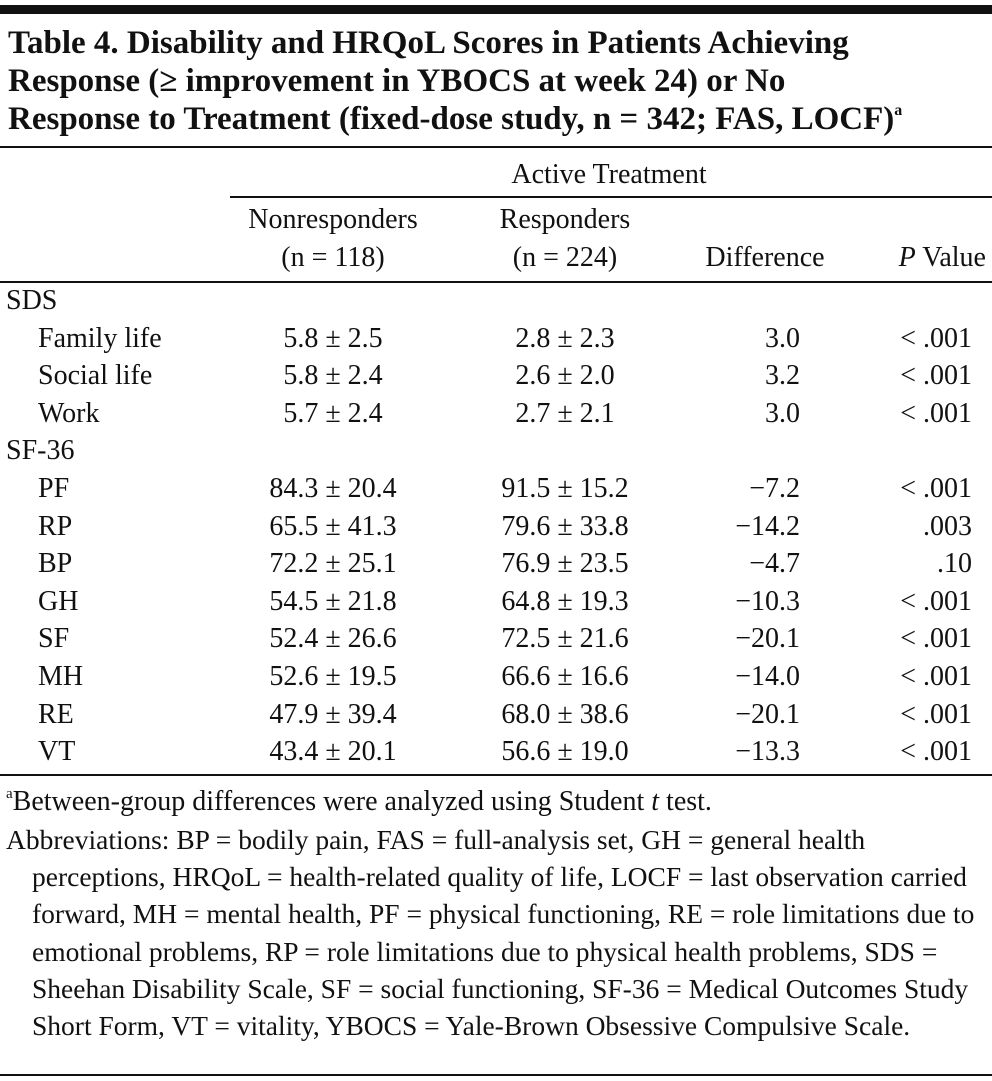 This screenshot has width=992, height=1081. I want to click on column-header-text: Value, so click(954, 257).